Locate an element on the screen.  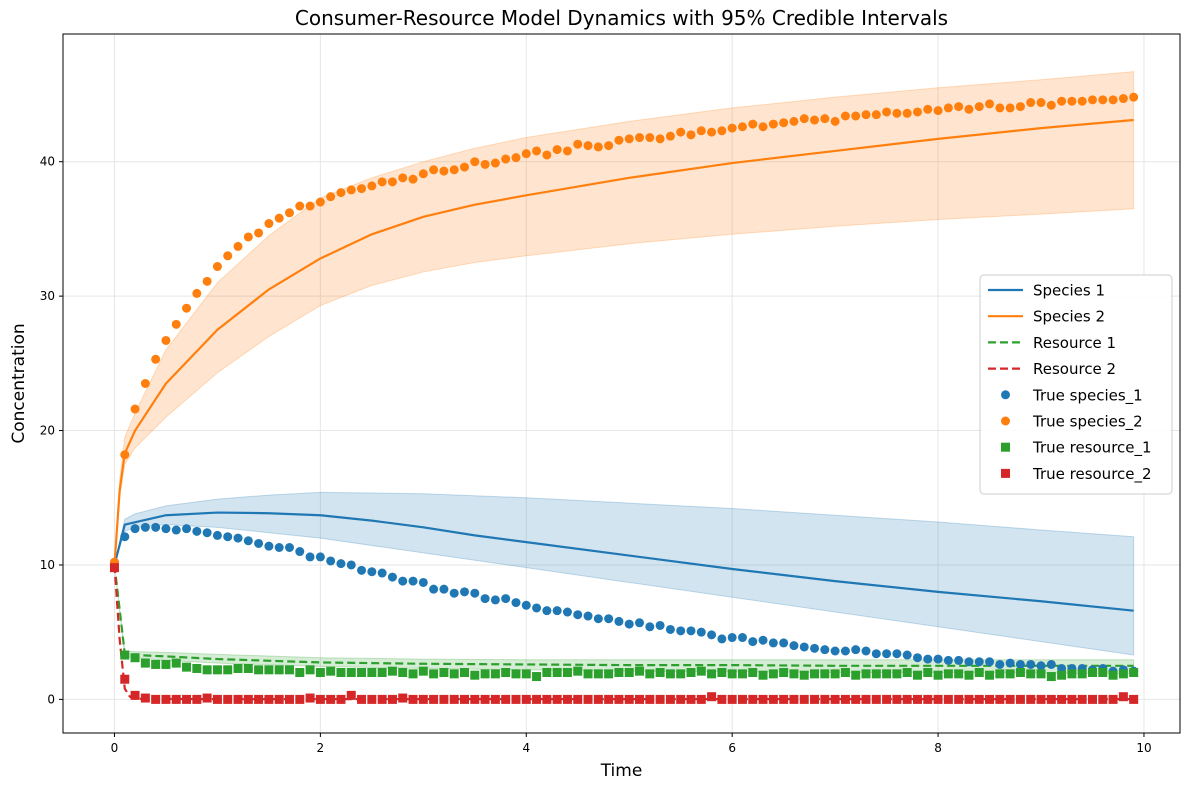
y-axis-label: Concentration is located at coordinates (19, 383).